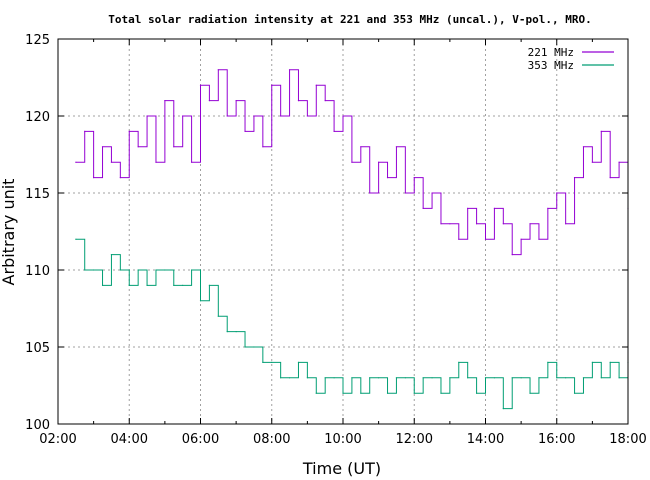 This screenshot has width=650, height=480. Describe the element at coordinates (57, 439) in the screenshot. I see `x-tick-label: 02:00` at that location.